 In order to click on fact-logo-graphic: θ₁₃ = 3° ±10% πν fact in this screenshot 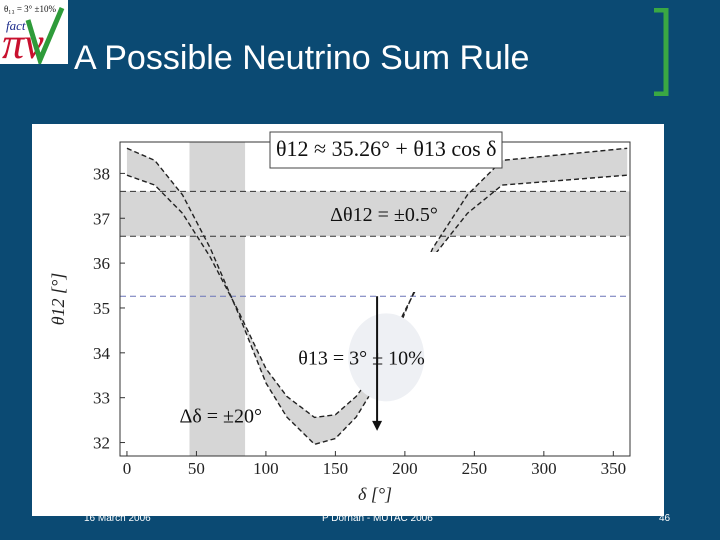, I will do `click(34, 34)`.